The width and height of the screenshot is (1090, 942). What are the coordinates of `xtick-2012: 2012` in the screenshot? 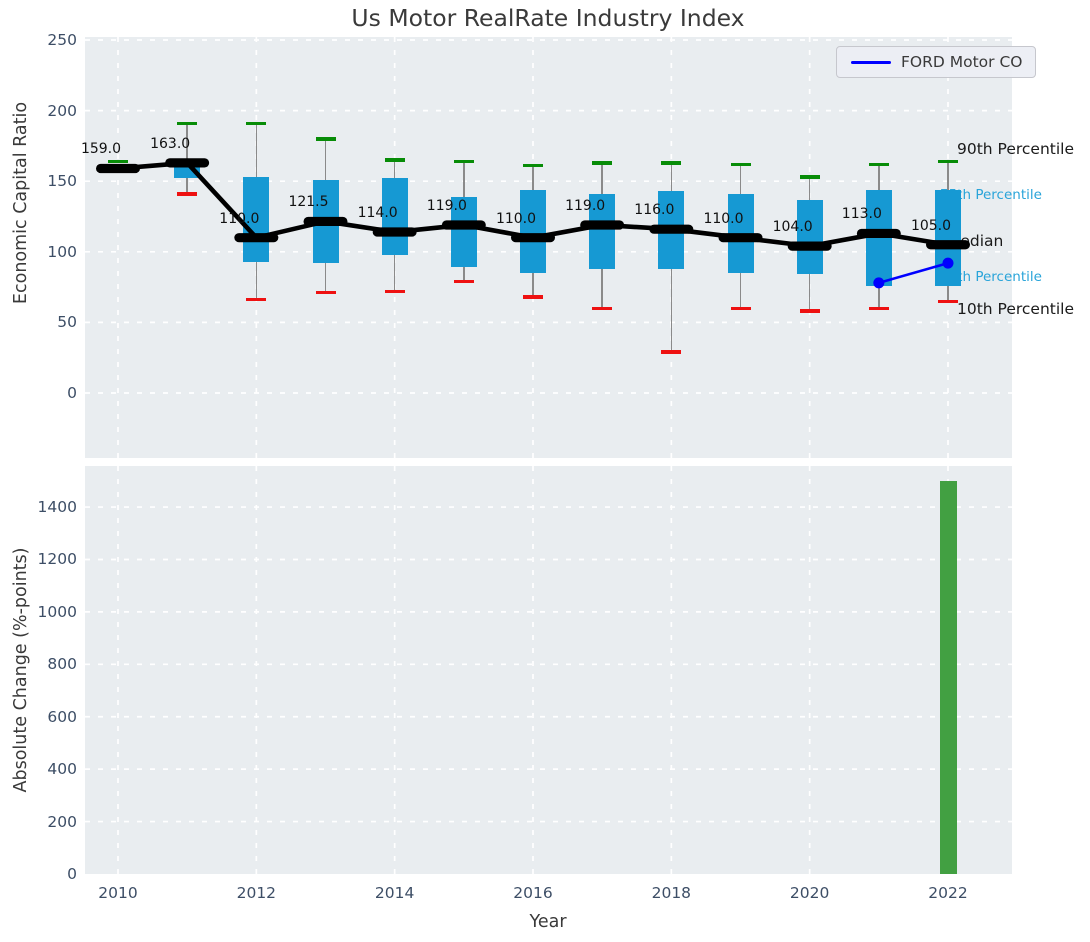 It's located at (256, 893).